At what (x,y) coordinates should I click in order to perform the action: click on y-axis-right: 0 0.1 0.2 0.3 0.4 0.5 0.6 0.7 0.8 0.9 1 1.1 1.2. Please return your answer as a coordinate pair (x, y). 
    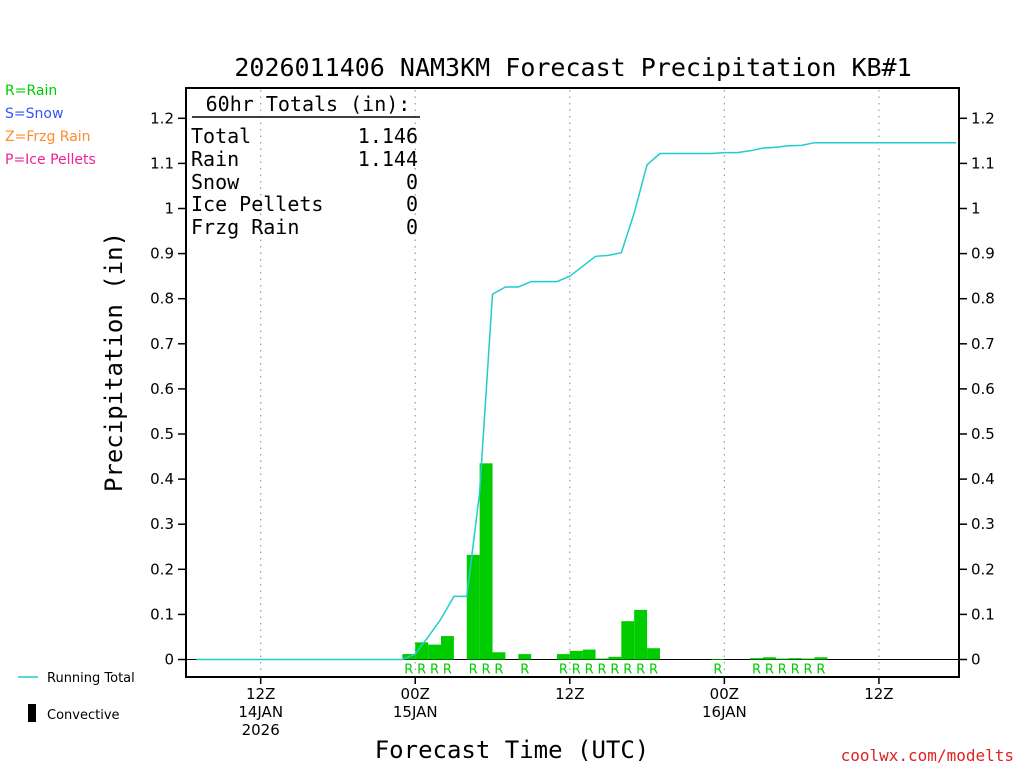
    Looking at the image, I should click on (977, 389).